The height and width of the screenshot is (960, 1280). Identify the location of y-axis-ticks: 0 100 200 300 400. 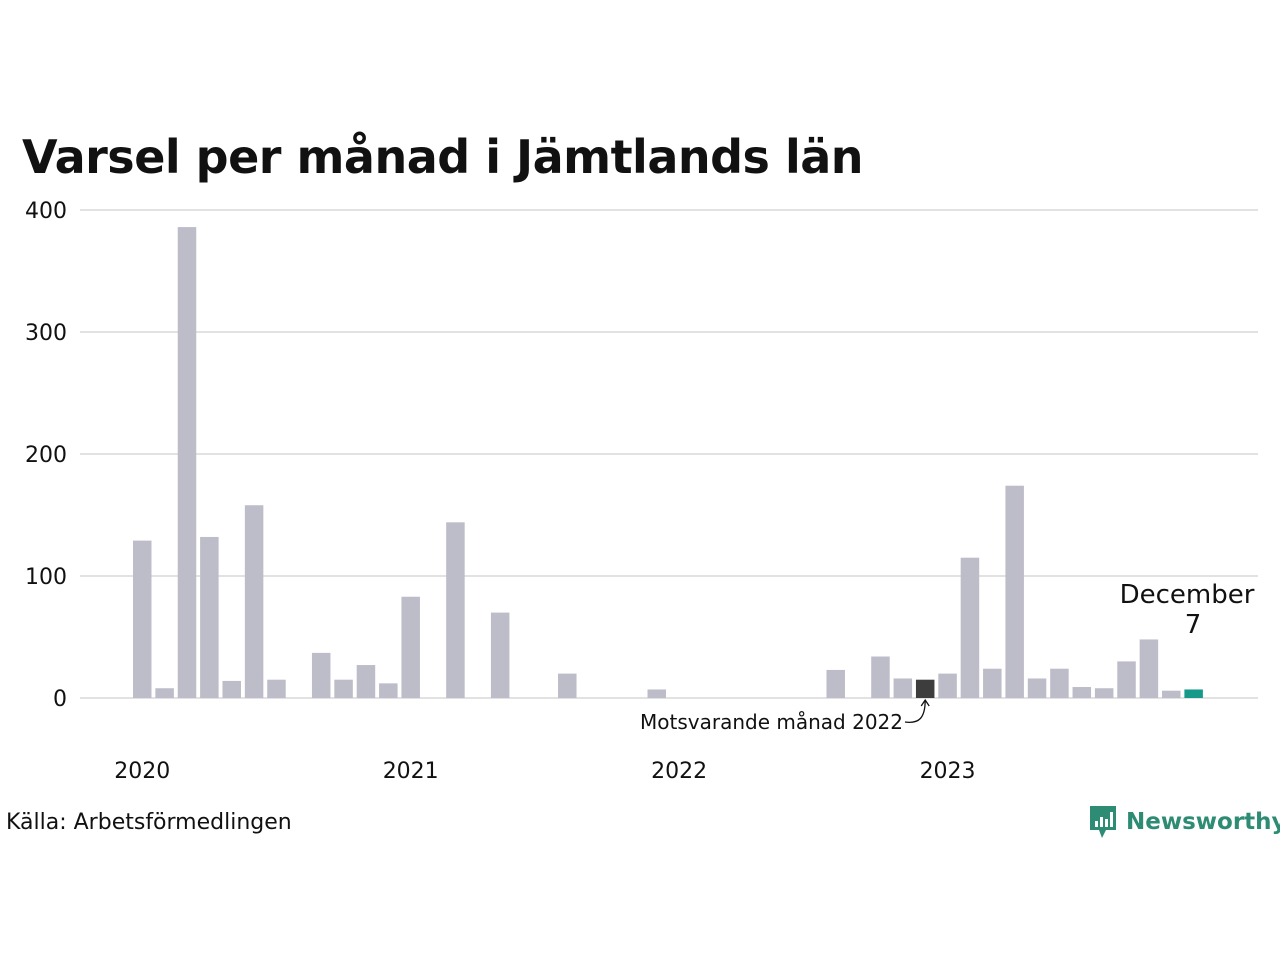
(46, 455).